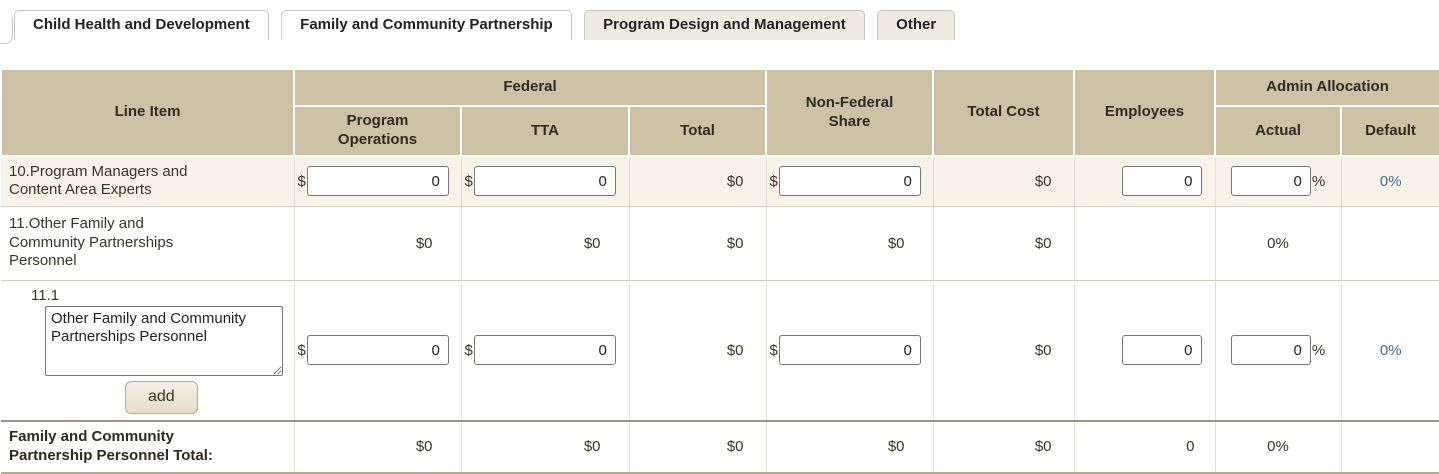 This screenshot has width=1439, height=474. I want to click on total-tta: $0, so click(544, 446).